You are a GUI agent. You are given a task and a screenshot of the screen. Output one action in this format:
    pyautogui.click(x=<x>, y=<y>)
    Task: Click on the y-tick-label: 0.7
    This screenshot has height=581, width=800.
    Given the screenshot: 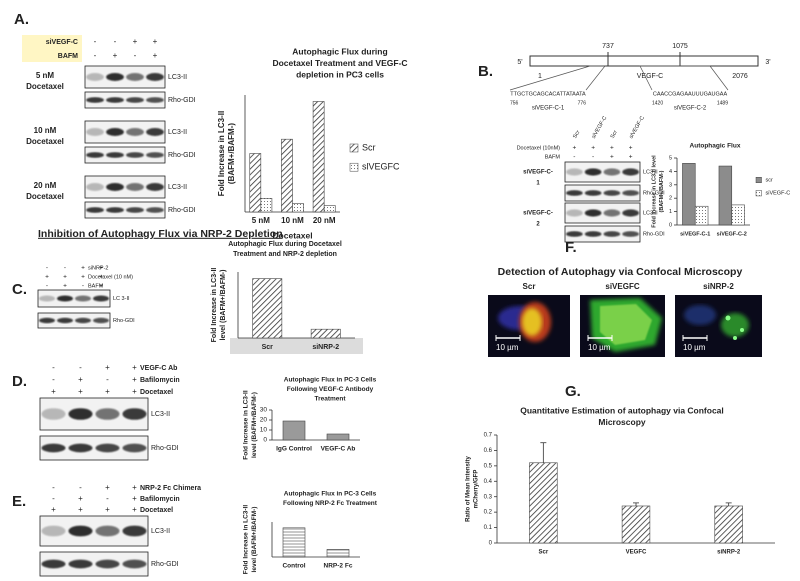 What is the action you would take?
    pyautogui.click(x=488, y=436)
    